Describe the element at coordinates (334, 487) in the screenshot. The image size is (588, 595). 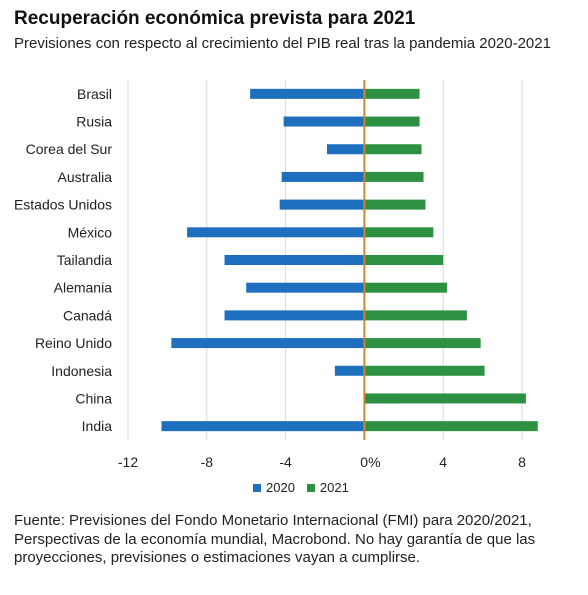
I see `legend-label-2021: 2021` at that location.